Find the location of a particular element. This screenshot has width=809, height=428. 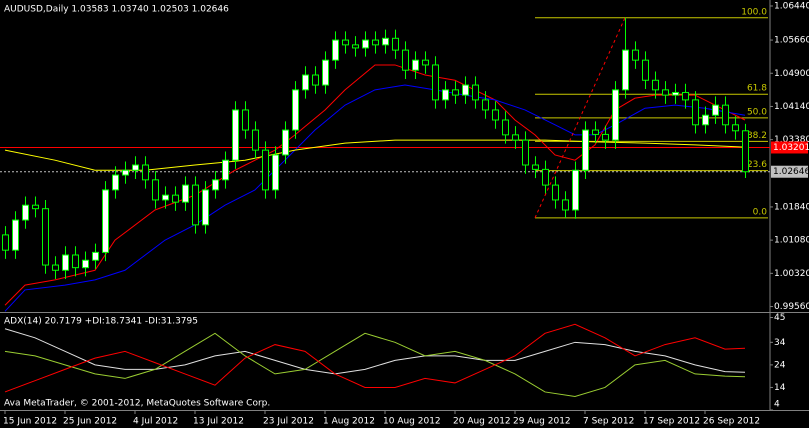

fib-label: 38.2 is located at coordinates (757, 136).